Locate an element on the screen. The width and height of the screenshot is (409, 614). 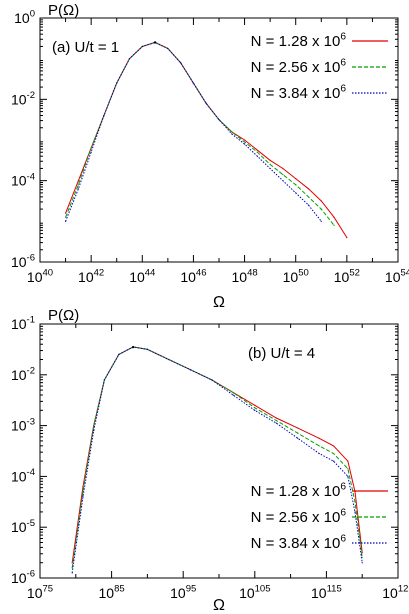
x-tick-label: 1046 is located at coordinates (193, 276).